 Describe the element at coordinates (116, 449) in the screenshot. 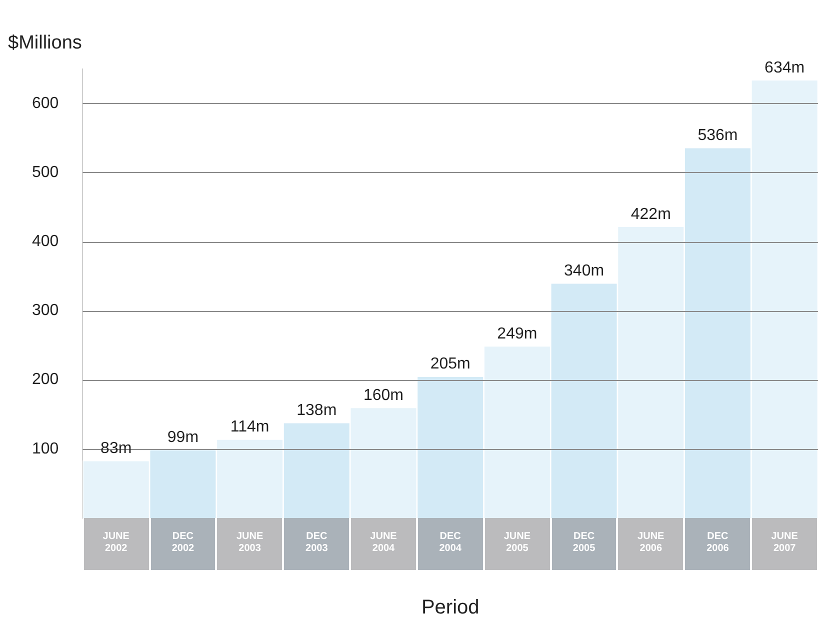

I see `data-label: 83m` at that location.